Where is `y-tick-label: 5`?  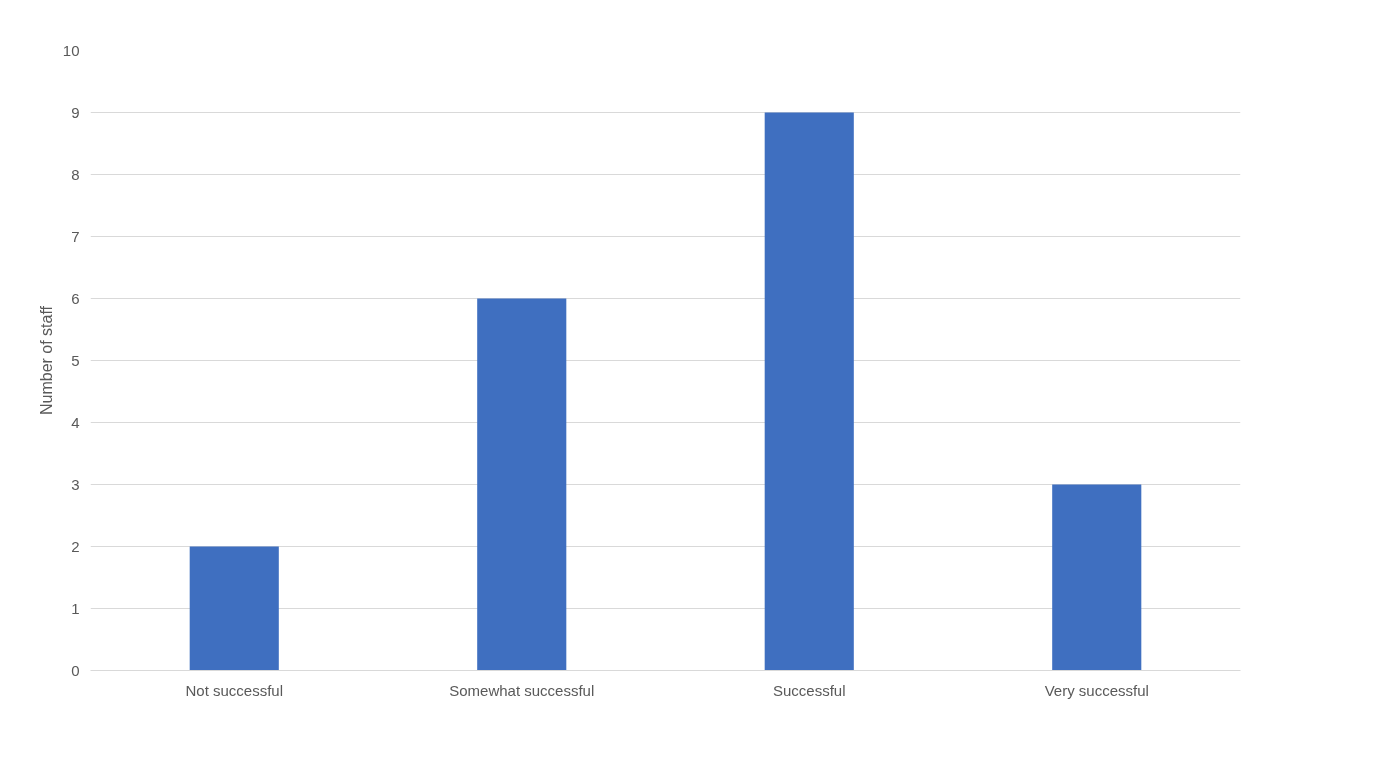
y-tick-label: 5 is located at coordinates (75, 360).